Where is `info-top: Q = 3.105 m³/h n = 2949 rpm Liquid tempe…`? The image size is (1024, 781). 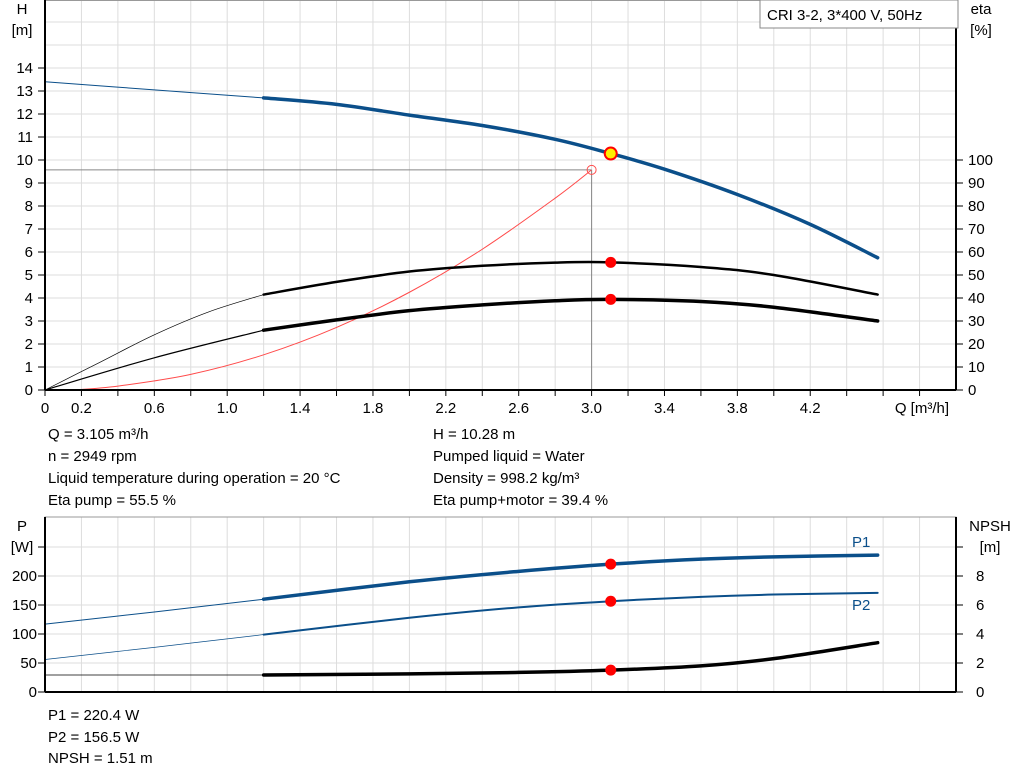
info-top: Q = 3.105 m³/h n = 2949 rpm Liquid tempe… is located at coordinates (328, 467).